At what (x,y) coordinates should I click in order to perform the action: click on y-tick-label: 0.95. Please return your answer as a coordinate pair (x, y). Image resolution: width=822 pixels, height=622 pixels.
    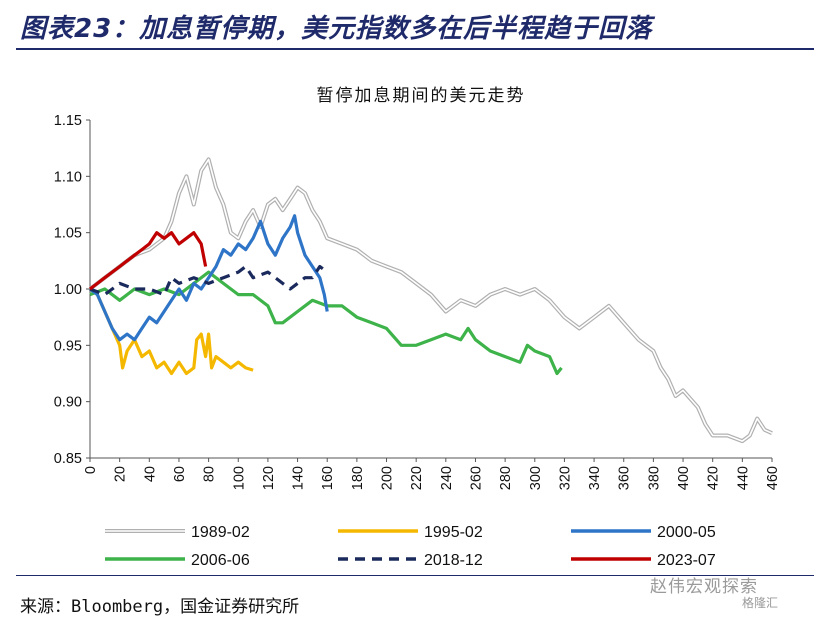
    Looking at the image, I should click on (68, 346).